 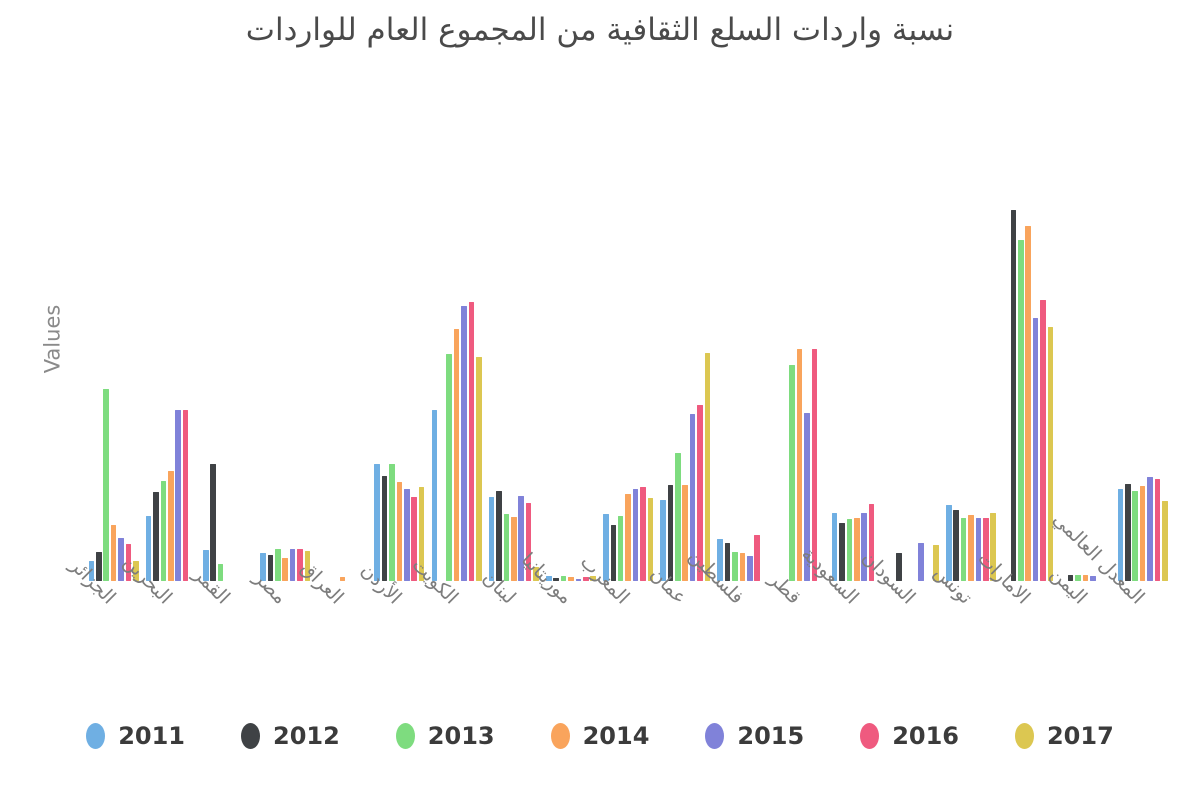 I want to click on bar-2015-cat16, so click(x=1035, y=449).